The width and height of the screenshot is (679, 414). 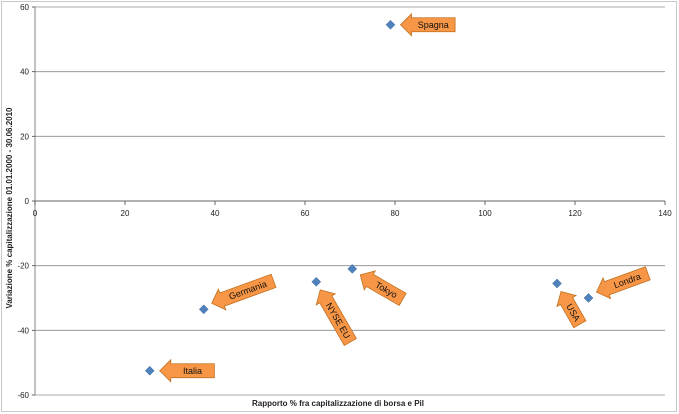 I want to click on callout-londra: Londra, so click(x=623, y=283).